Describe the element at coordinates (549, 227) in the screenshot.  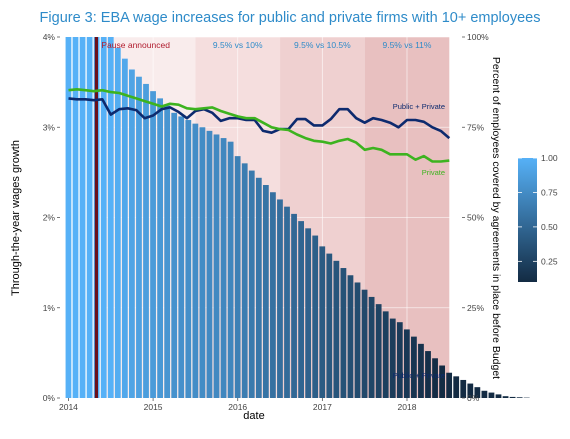
I see `legend-tick-label: 0.50` at that location.